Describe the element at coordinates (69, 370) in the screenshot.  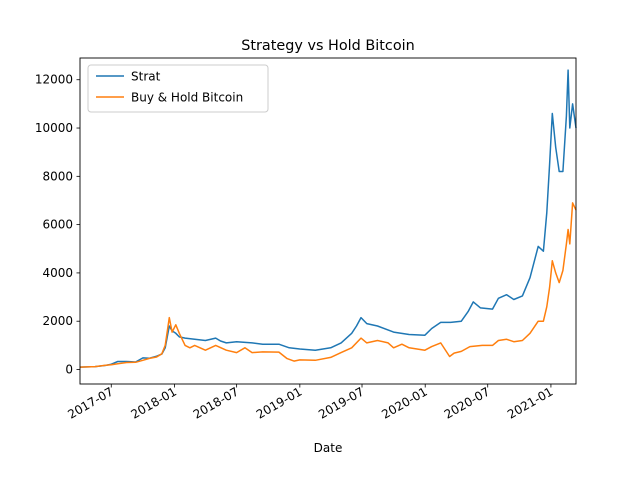
I see `y-tick-label: 0` at that location.